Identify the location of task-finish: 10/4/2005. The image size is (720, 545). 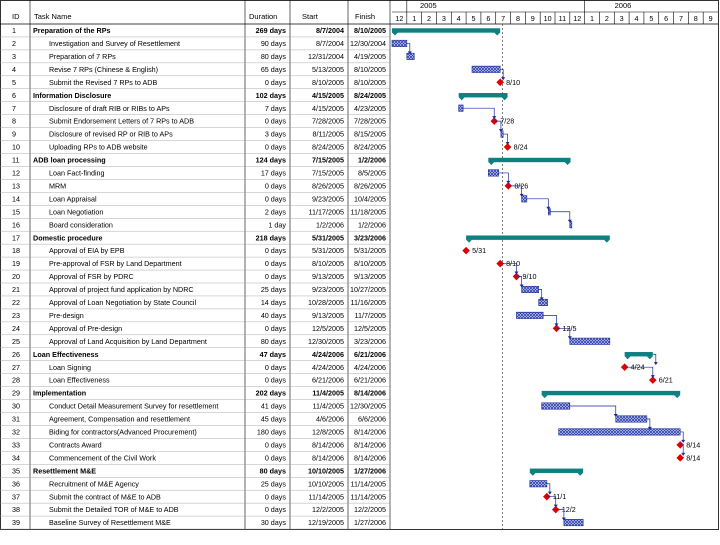
(370, 198).